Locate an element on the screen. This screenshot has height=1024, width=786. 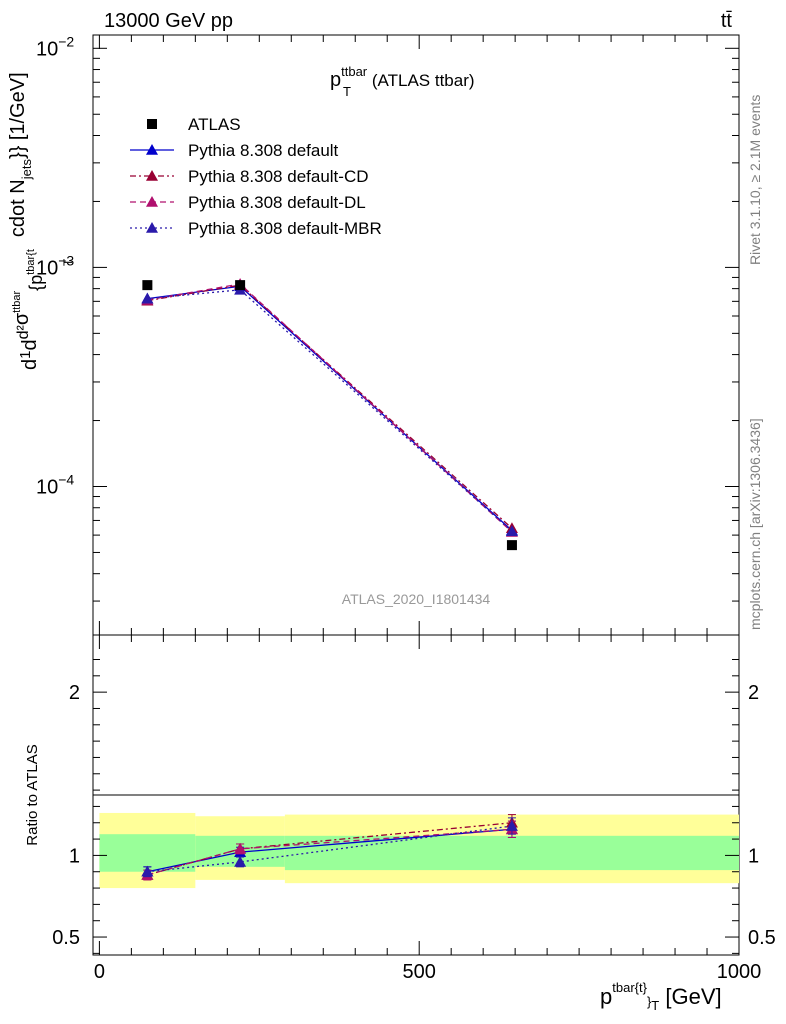
x-tick-label: 1000 is located at coordinates (739, 972).